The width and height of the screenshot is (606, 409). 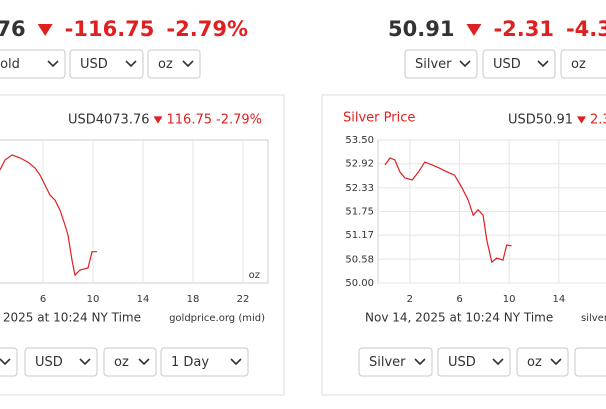 I want to click on dropdown: 1 Day, so click(x=204, y=362).